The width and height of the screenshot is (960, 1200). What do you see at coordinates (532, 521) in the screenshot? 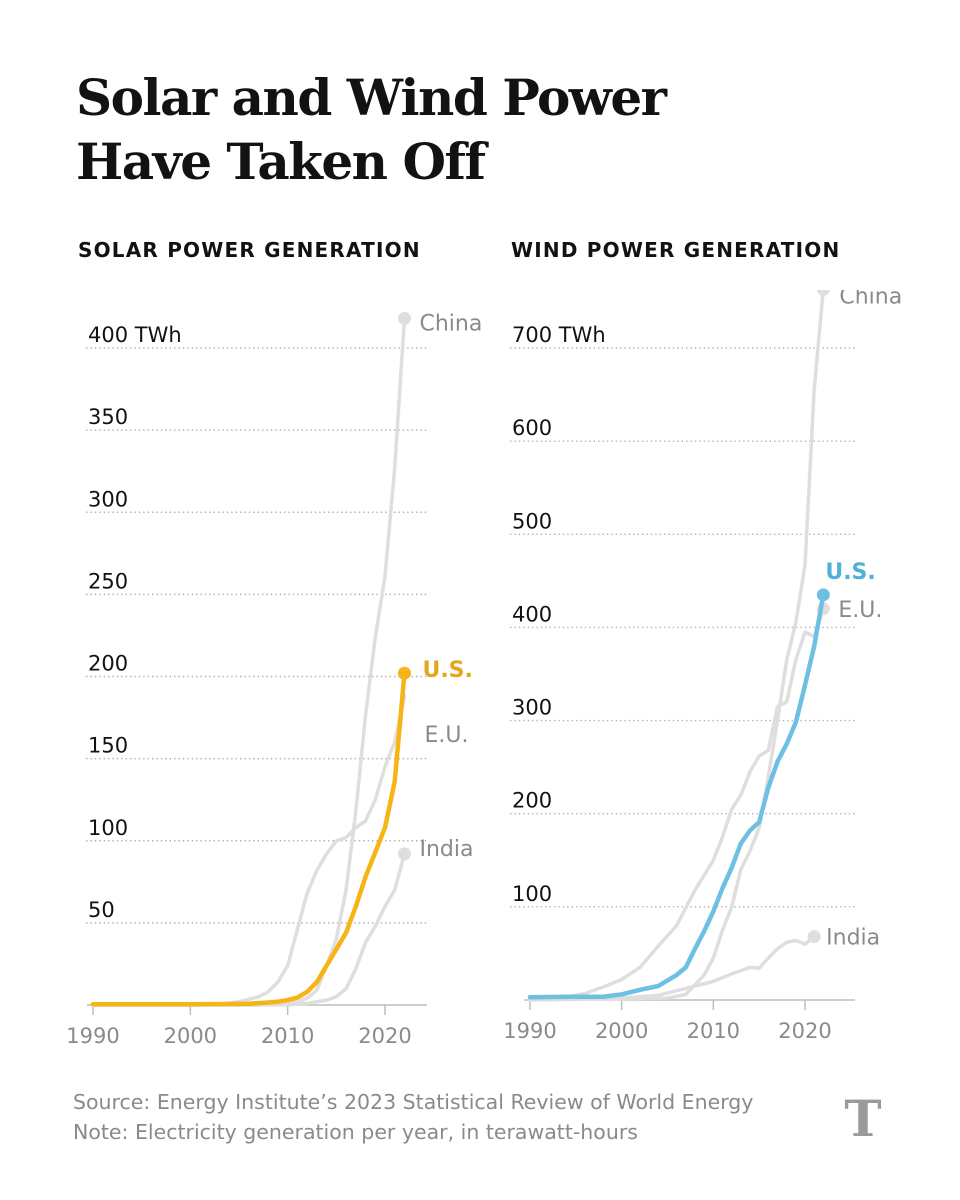
I see `y-tick-label: 500` at bounding box center [532, 521].